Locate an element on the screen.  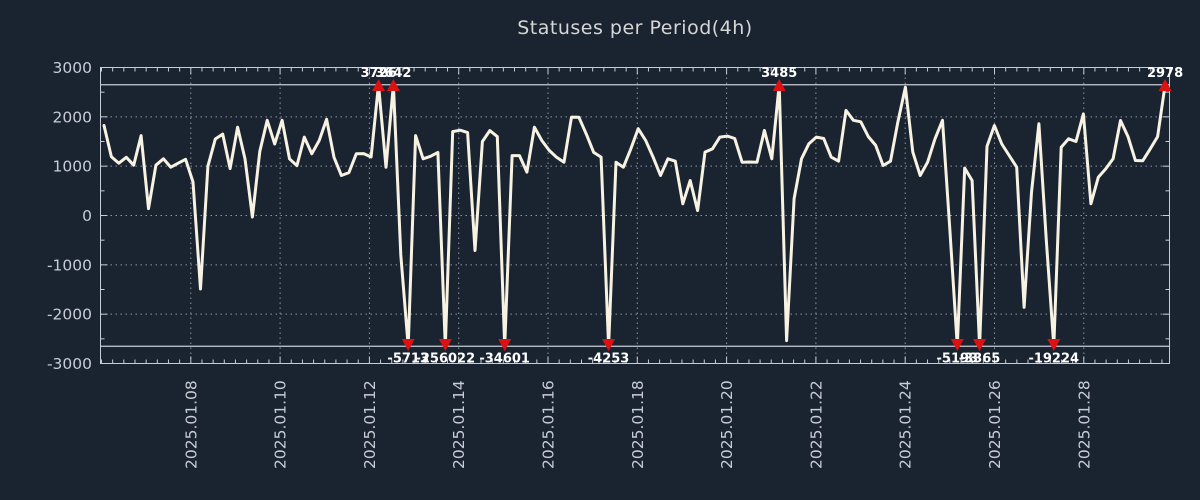
x-tick-label: 2025.01.18 is located at coordinates (638, 424).